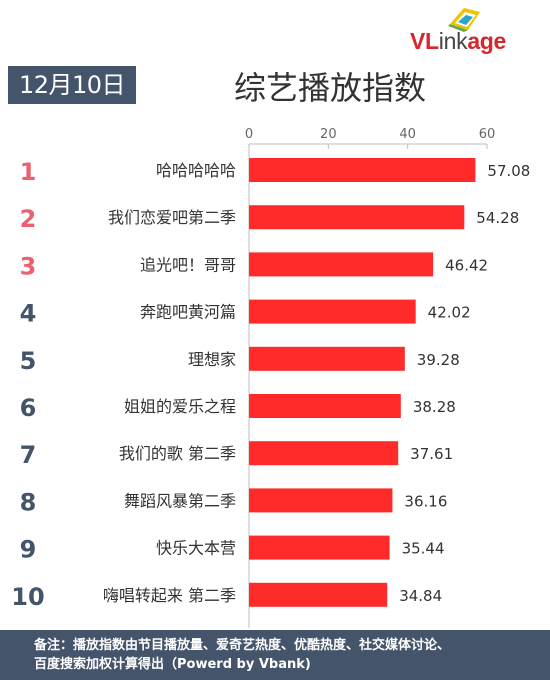  What do you see at coordinates (487, 41) in the screenshot?
I see `logo-brand-tail: age` at bounding box center [487, 41].